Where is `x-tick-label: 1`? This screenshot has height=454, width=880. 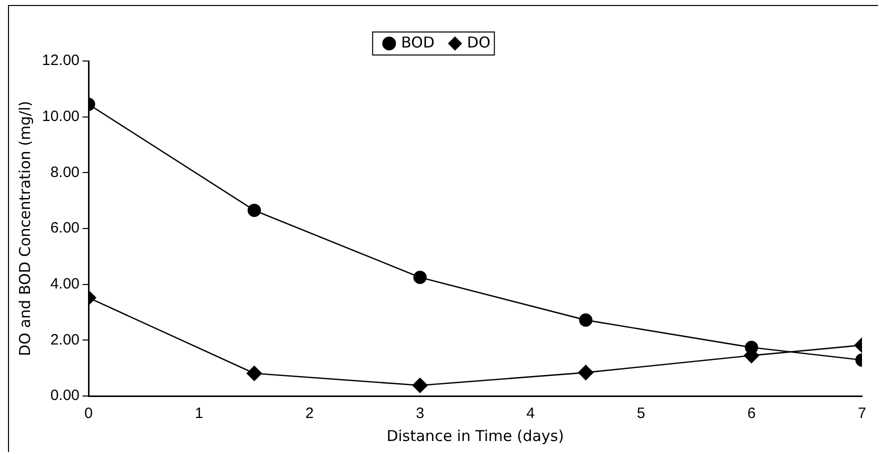
x-tick-label: 1 is located at coordinates (199, 413).